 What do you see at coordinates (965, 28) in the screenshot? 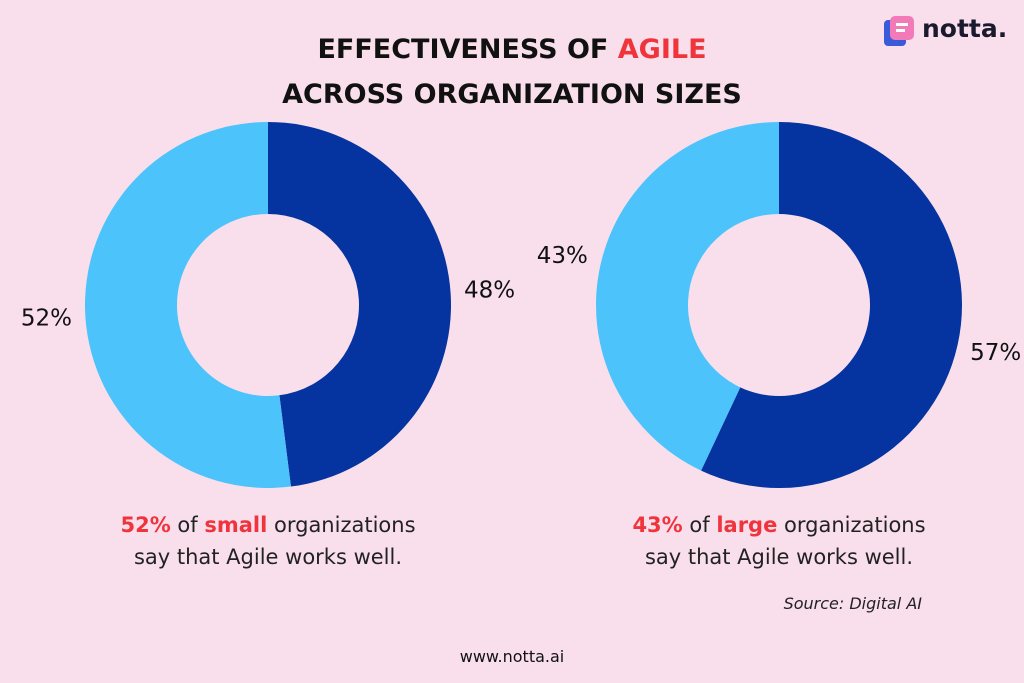
I see `logo-text: notta.` at bounding box center [965, 28].